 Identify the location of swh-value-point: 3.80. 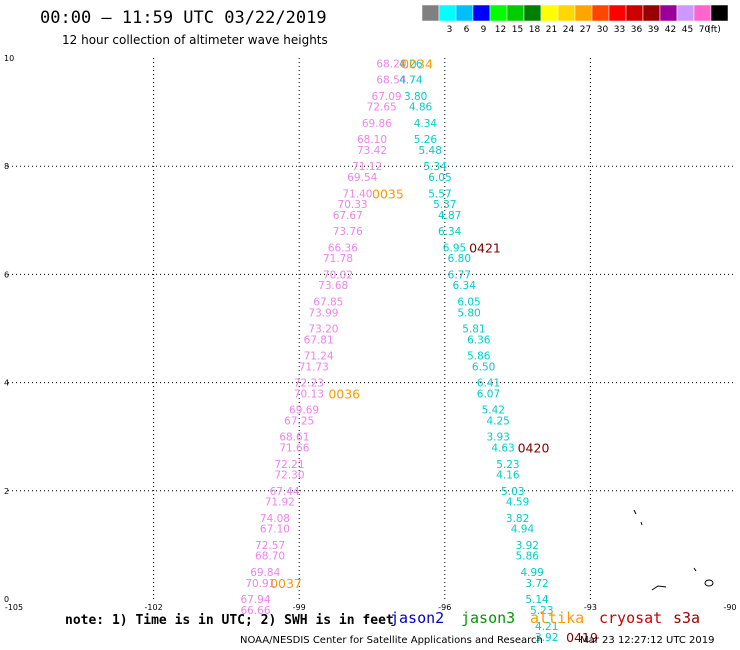
(415, 97).